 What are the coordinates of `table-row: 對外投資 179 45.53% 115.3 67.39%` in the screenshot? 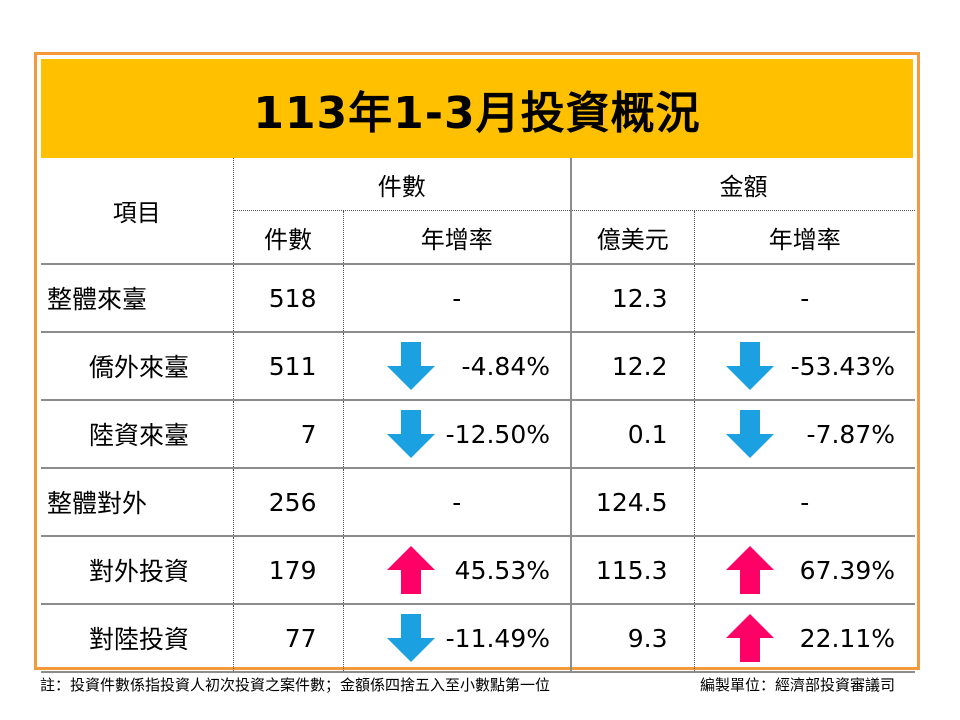 It's located at (478, 570).